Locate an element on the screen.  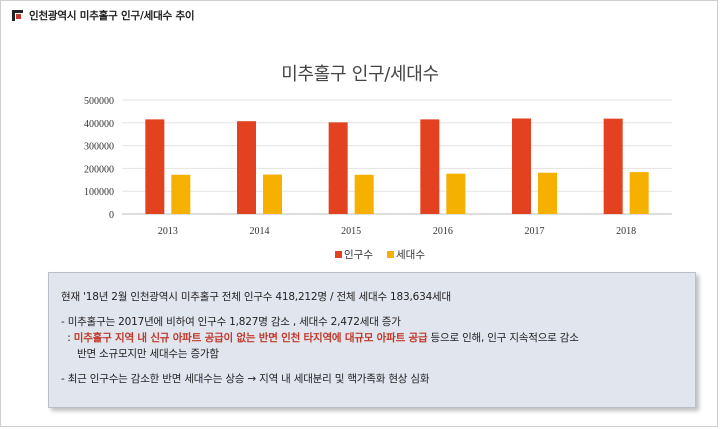
chart-title: 미추홀구 인구/세대수 is located at coordinates (360, 74).